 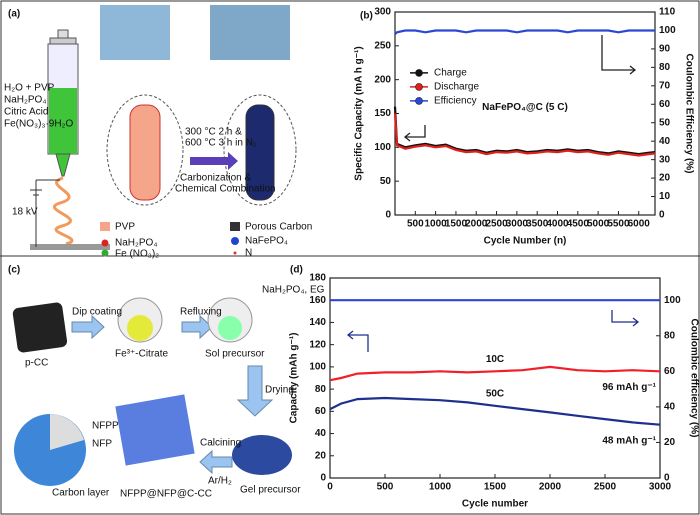 I want to click on process: Chemical Combination, so click(x=225, y=189).